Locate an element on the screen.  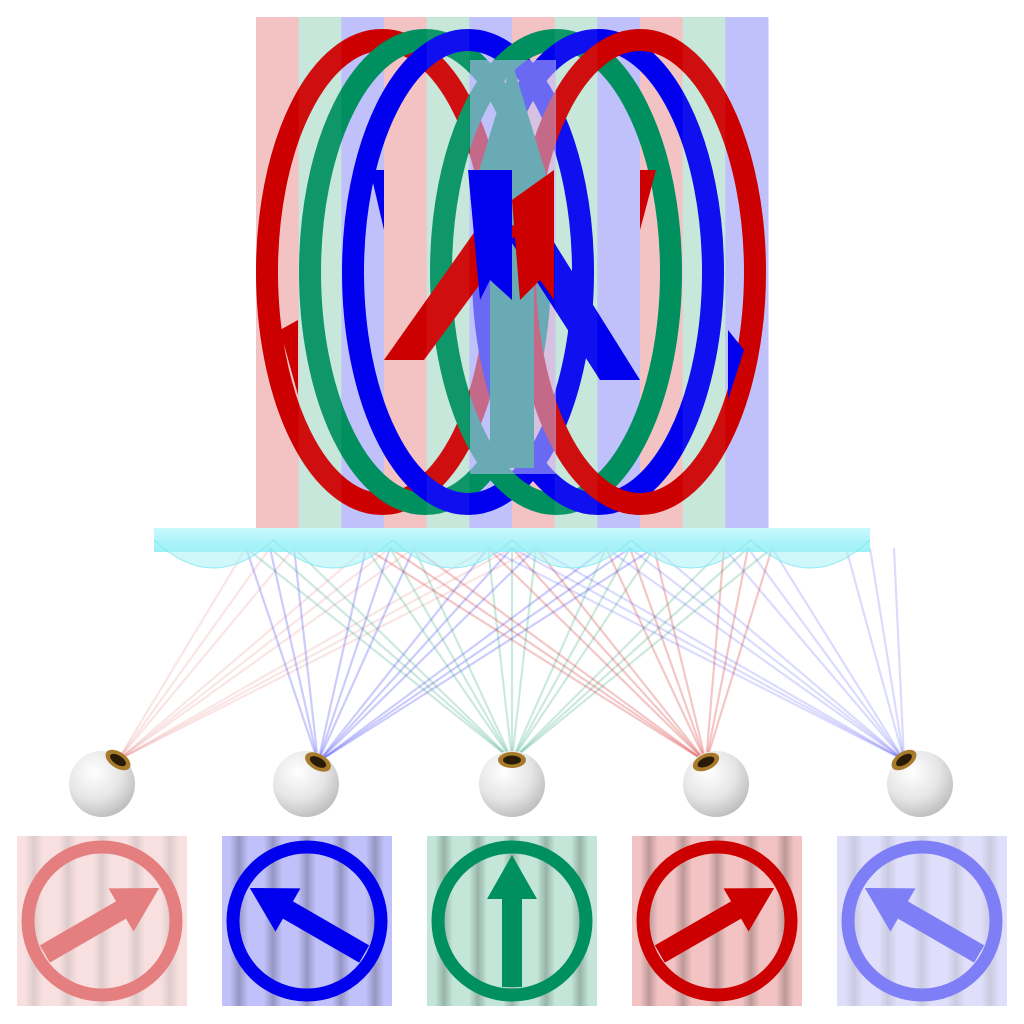
lenticular-lens-sheet is located at coordinates (512, 548).